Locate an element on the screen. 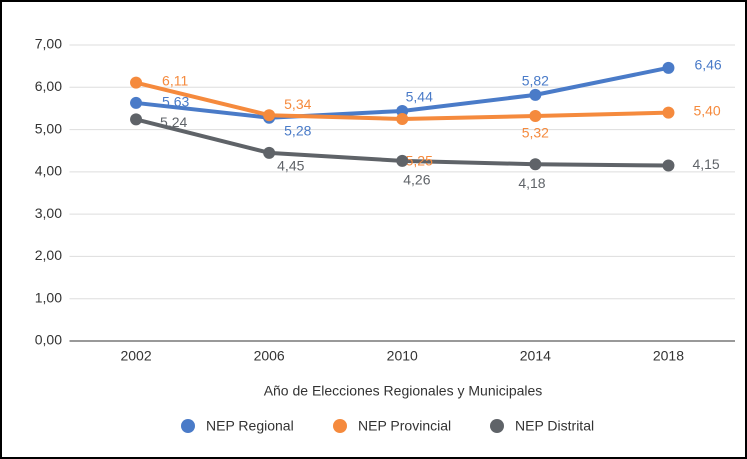 The image size is (747, 459). data-label: 4,45 is located at coordinates (290, 166).